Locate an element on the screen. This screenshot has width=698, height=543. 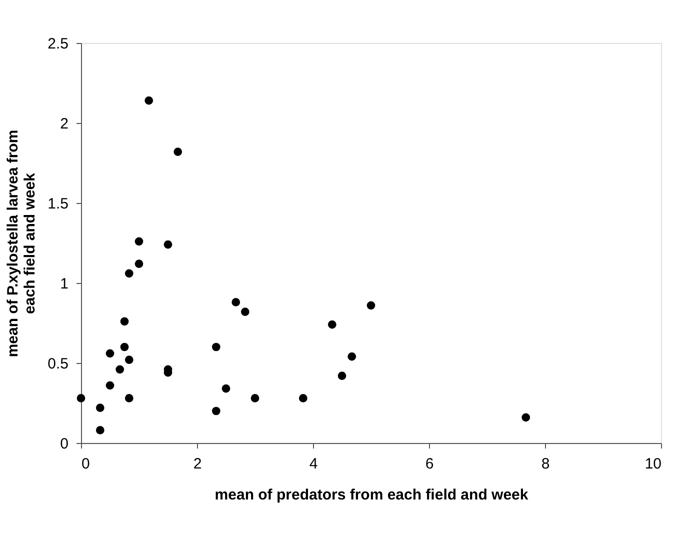
x-tick-label: 2 is located at coordinates (197, 464).